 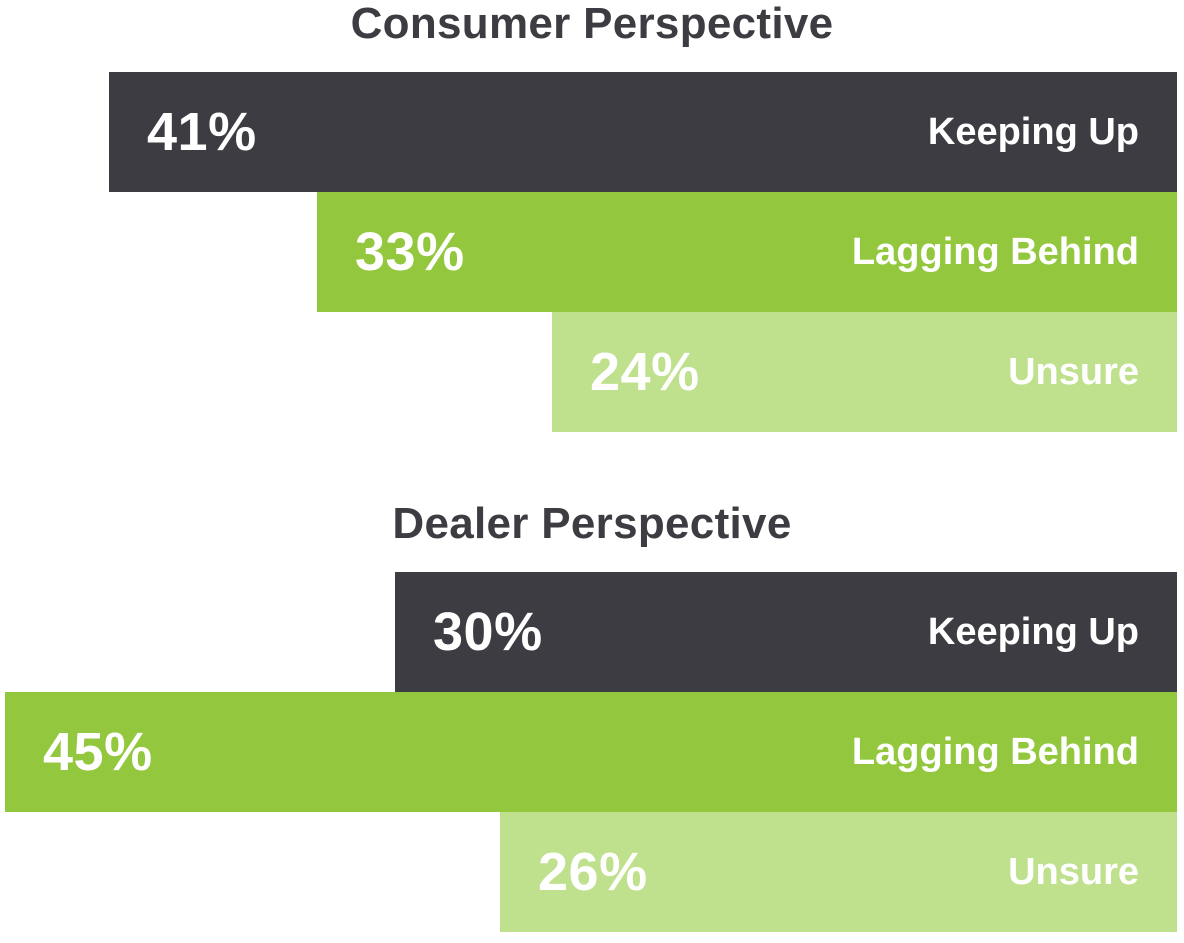 I want to click on bar-value-label: 41%, so click(x=202, y=132).